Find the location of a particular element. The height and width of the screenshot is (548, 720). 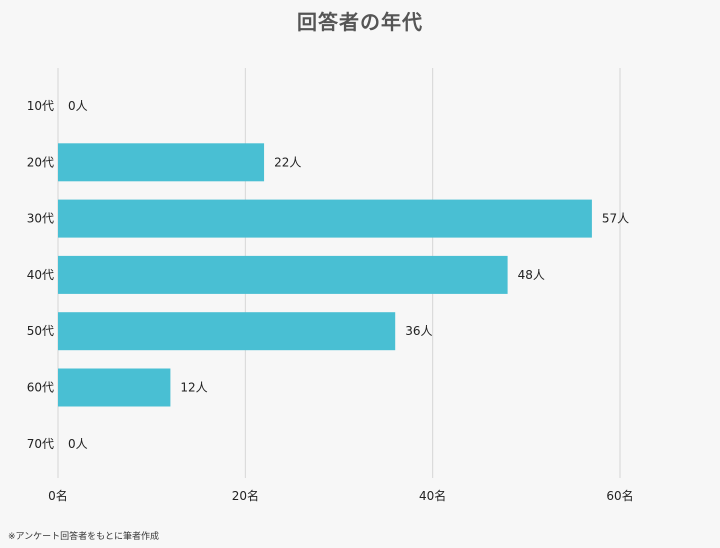

y-category-label: 30代 is located at coordinates (40, 219).